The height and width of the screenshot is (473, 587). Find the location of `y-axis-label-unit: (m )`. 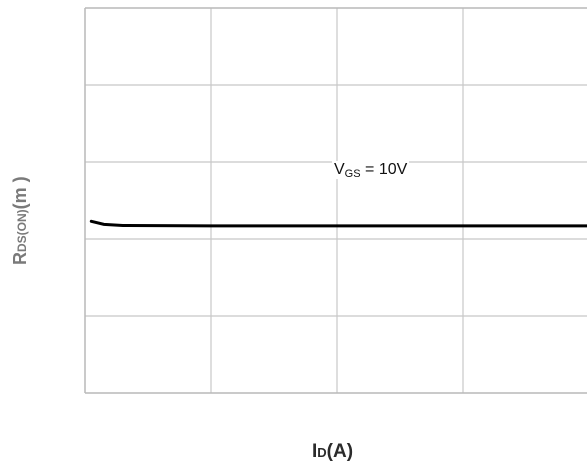

y-axis-label-unit: (m ) is located at coordinates (20, 193).